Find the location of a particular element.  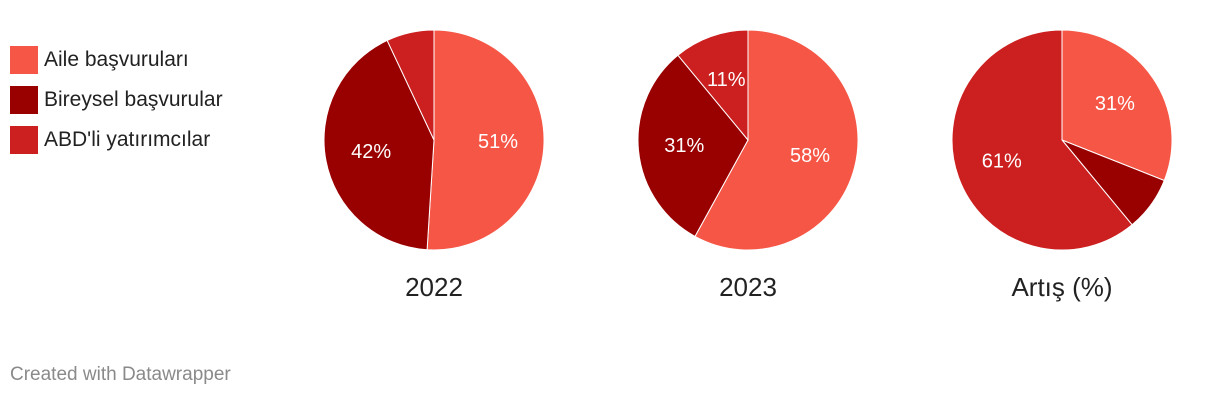

pie-value-label: 58% is located at coordinates (810, 156).